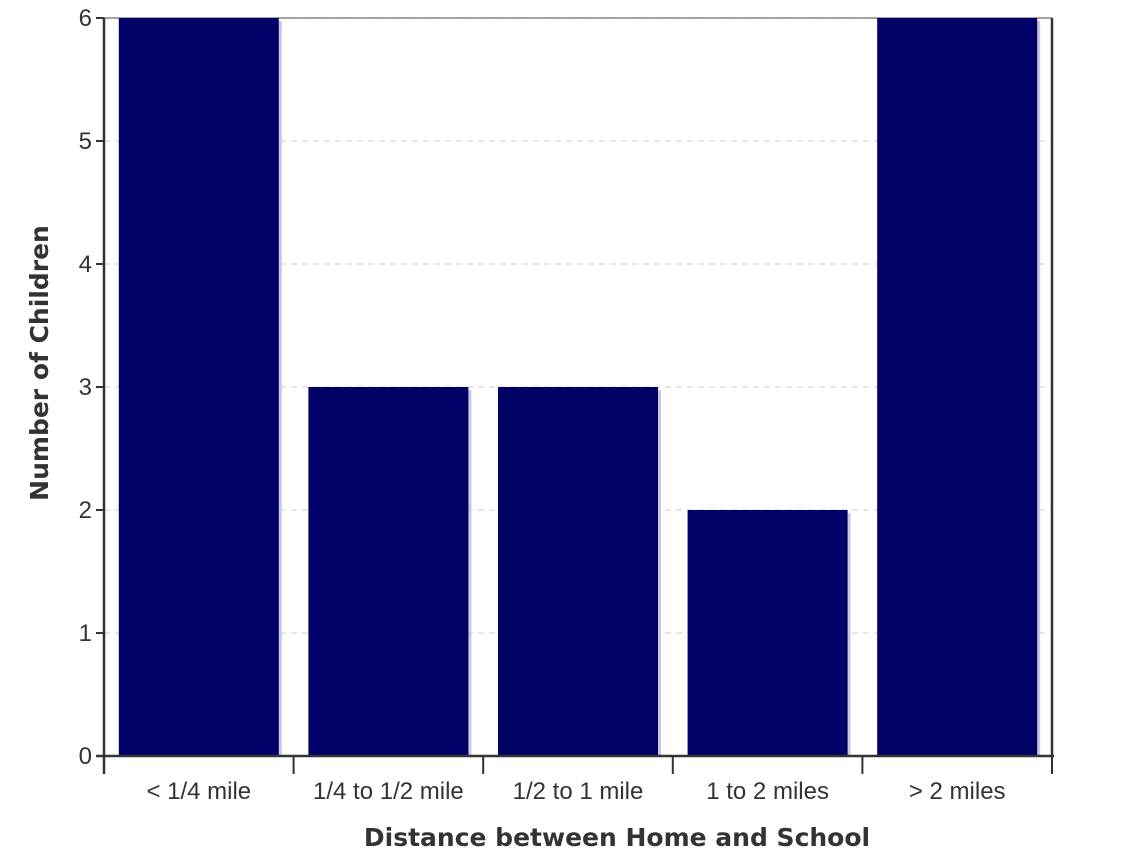 The width and height of the screenshot is (1140, 859). I want to click on y-tick-label: 1, so click(85, 633).